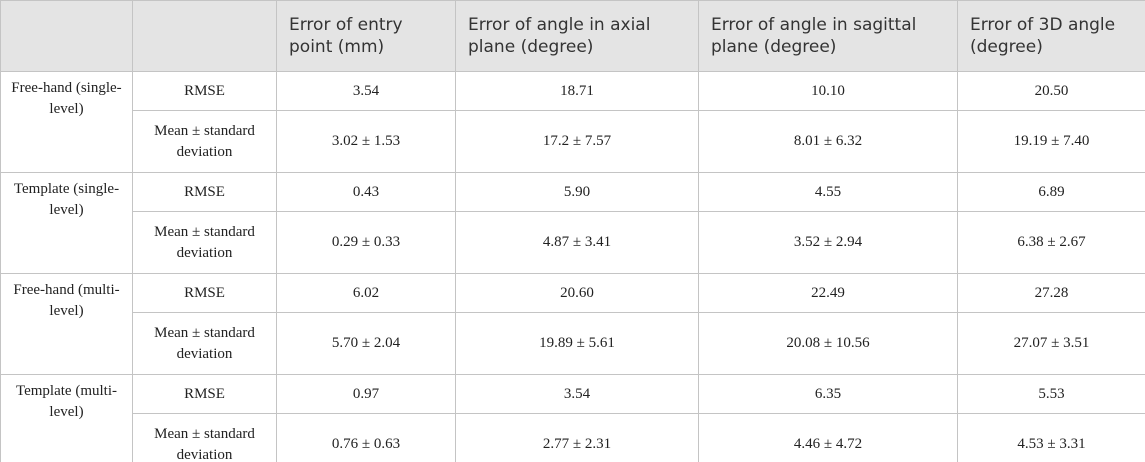  What do you see at coordinates (1051, 343) in the screenshot?
I see `value-cell: 27.07 ± 3.51` at bounding box center [1051, 343].